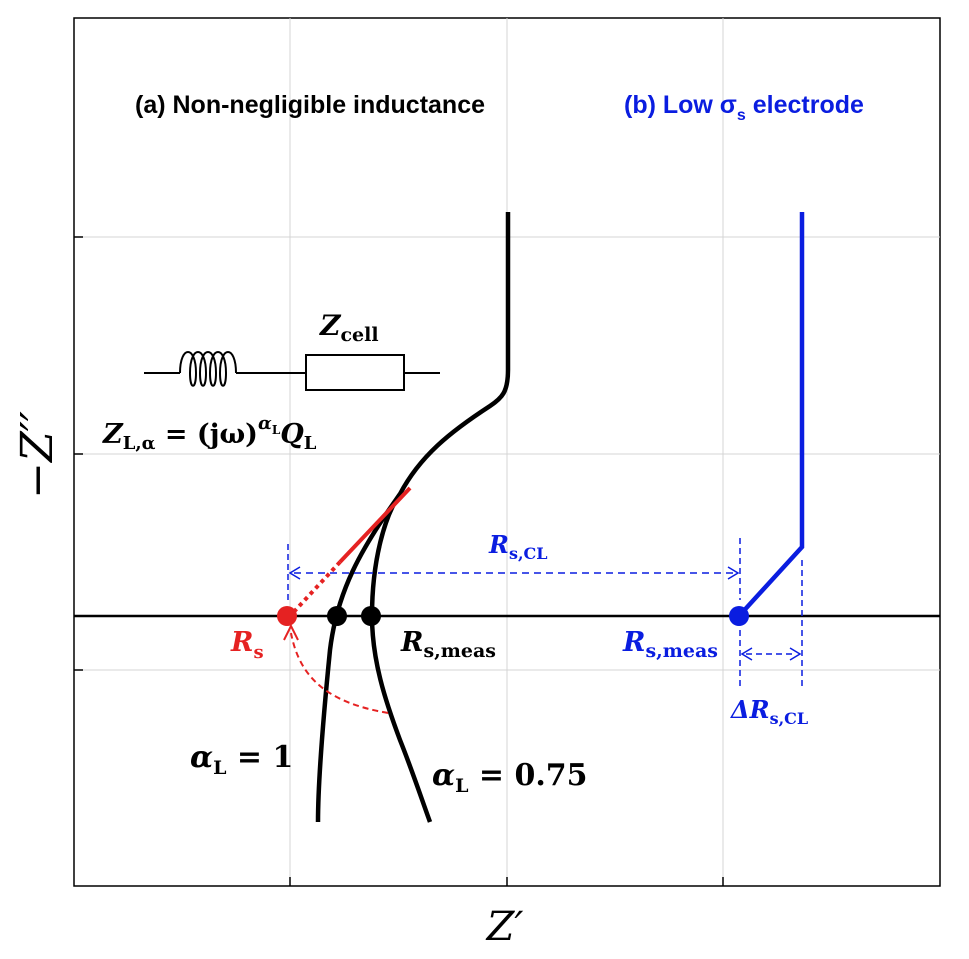 This screenshot has height=959, width=969. I want to click on cell-impedance-box, so click(355, 372).